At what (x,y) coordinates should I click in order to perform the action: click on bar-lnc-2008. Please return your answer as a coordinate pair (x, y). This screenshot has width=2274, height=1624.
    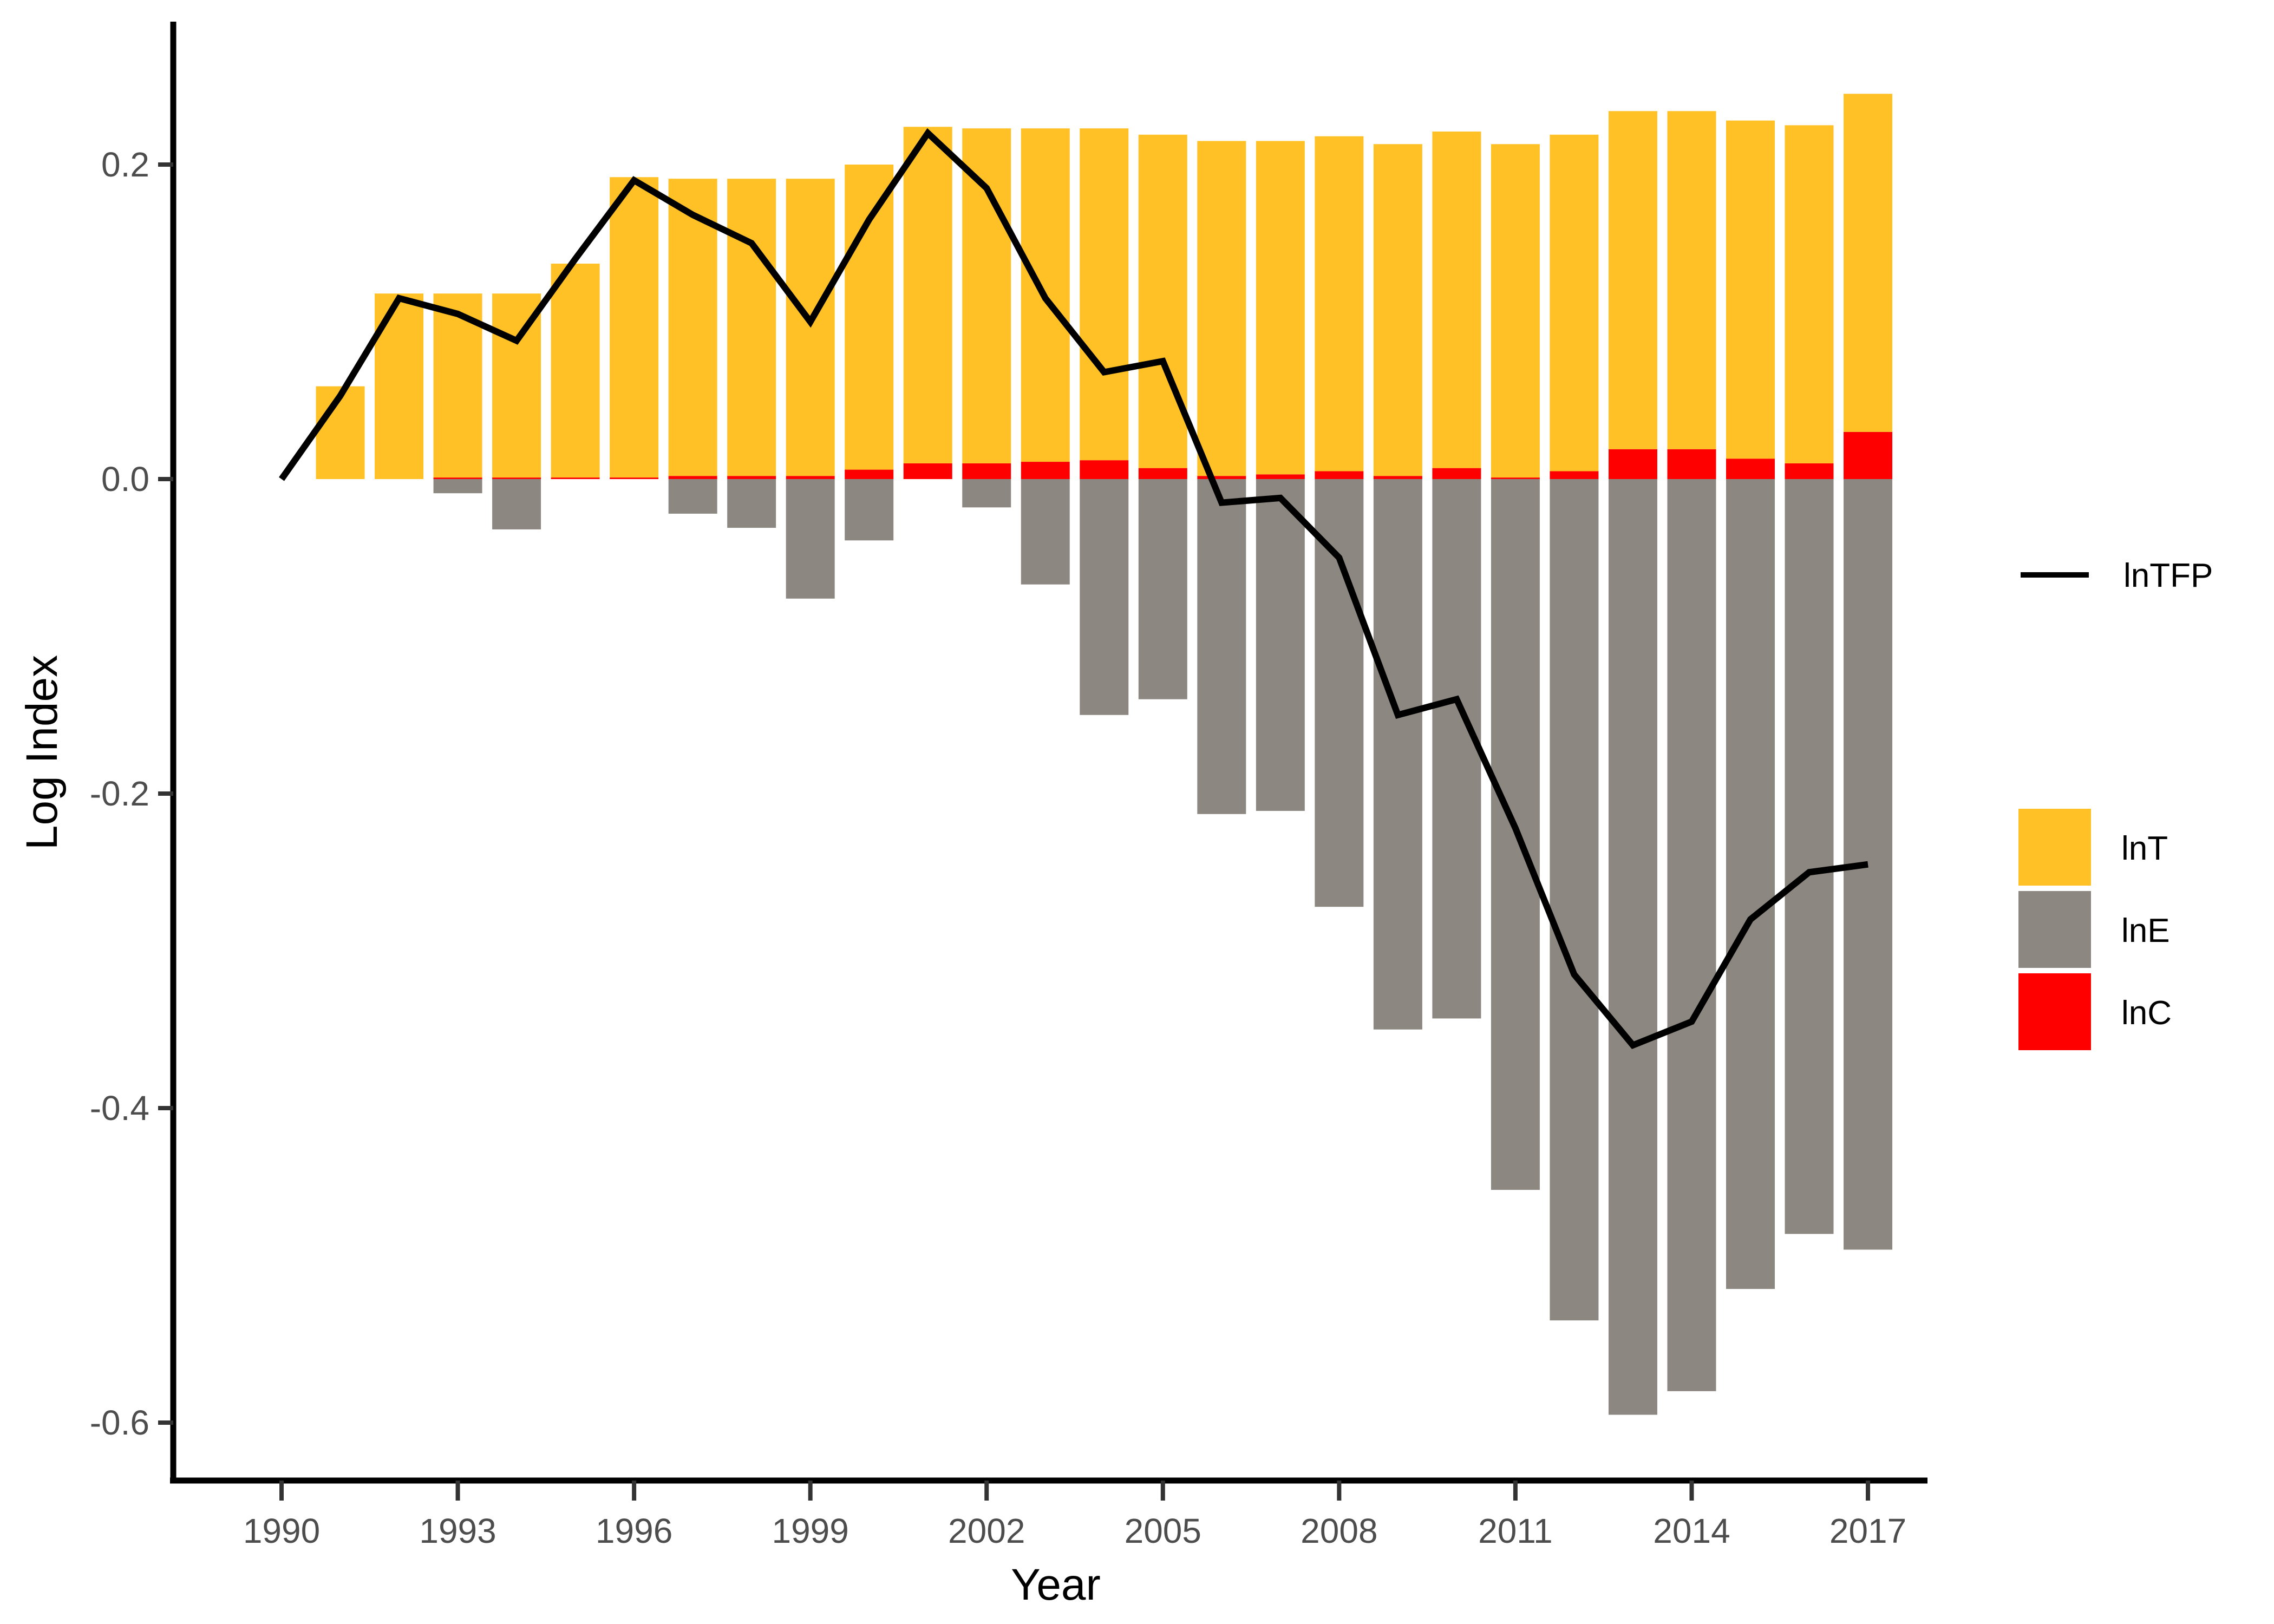
    Looking at the image, I should click on (1340, 475).